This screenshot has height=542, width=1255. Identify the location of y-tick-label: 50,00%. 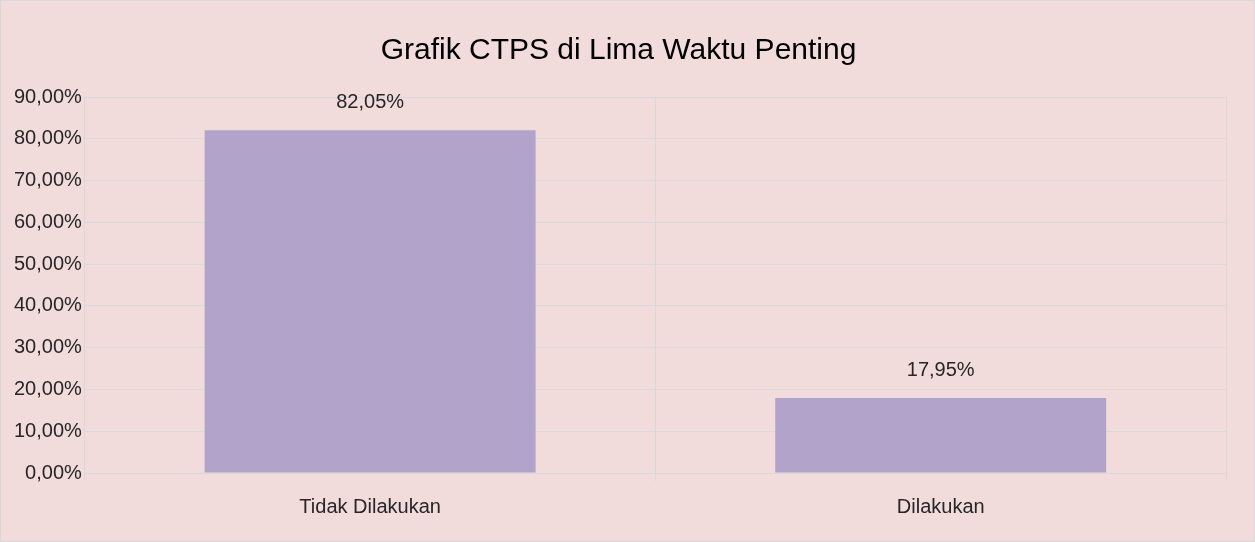
(48, 262).